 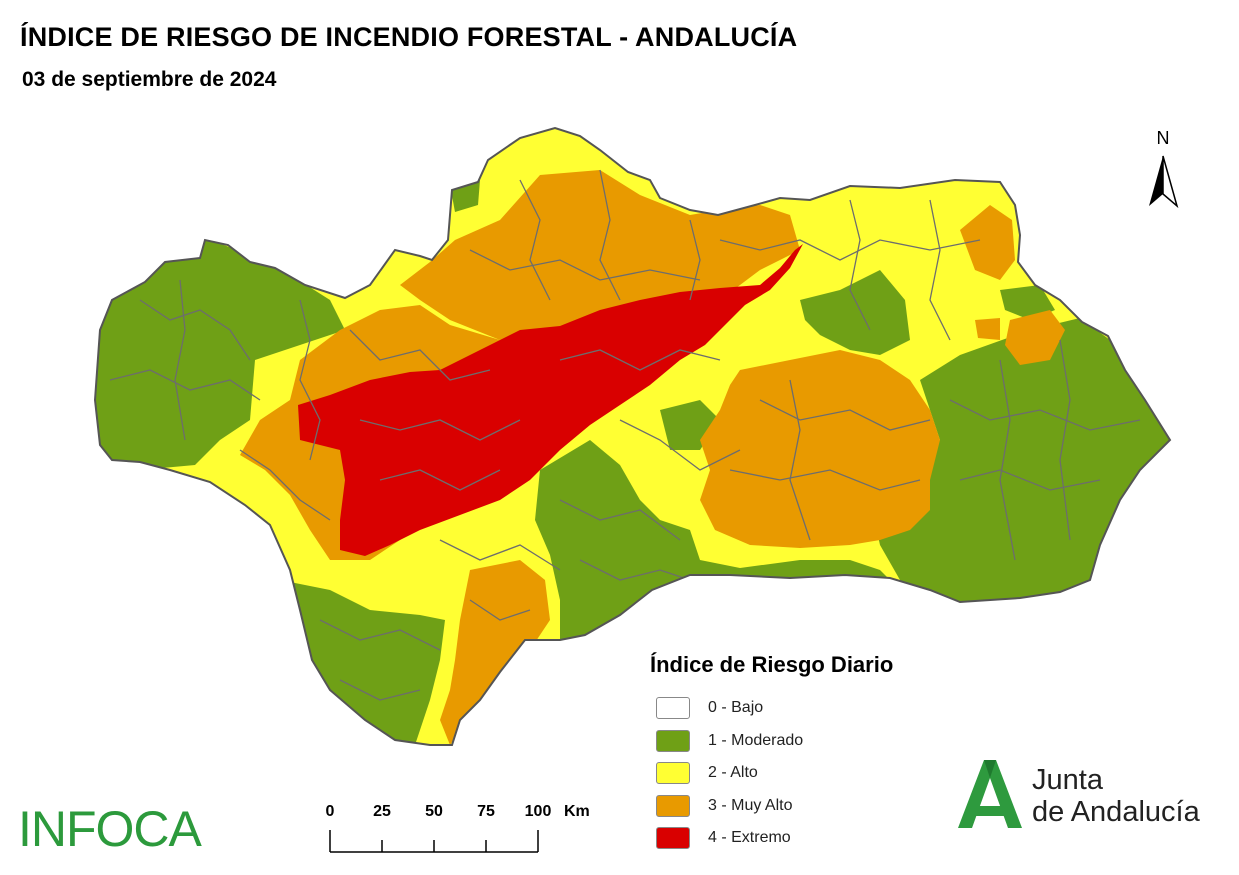 I want to click on scale-bar: 0 25 50 75 100 Km, so click(x=455, y=830).